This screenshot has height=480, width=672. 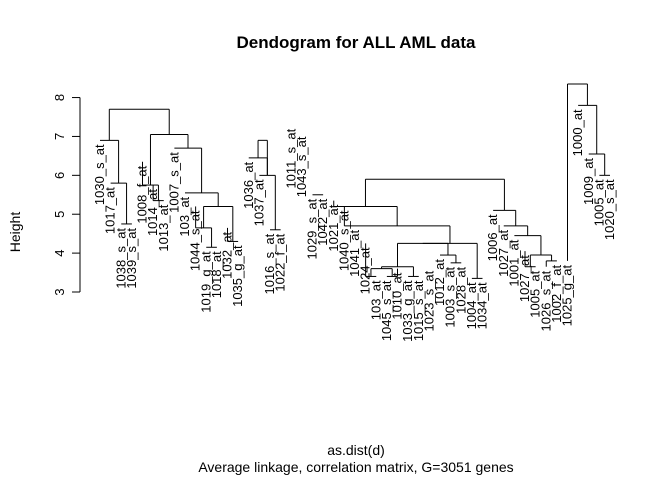 I want to click on leaf-label-26: 103_at, so click(x=375, y=300).